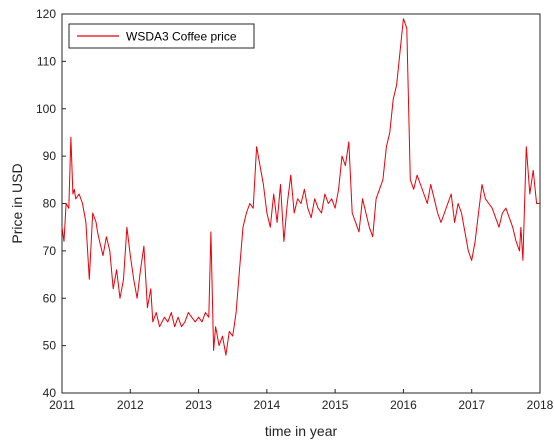 Image resolution: width=554 pixels, height=440 pixels. What do you see at coordinates (50, 298) in the screenshot?
I see `y-tick-label: 60` at bounding box center [50, 298].